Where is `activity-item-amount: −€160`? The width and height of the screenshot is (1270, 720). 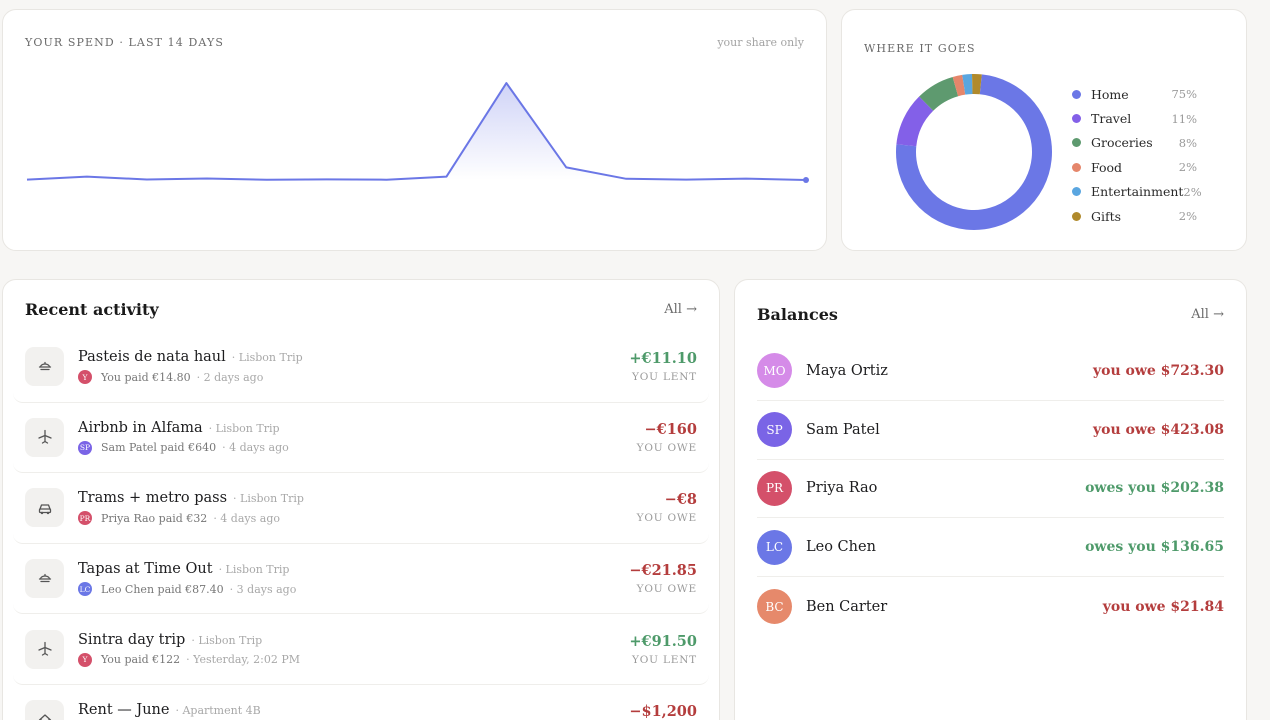 activity-item-amount: −€160 is located at coordinates (670, 429).